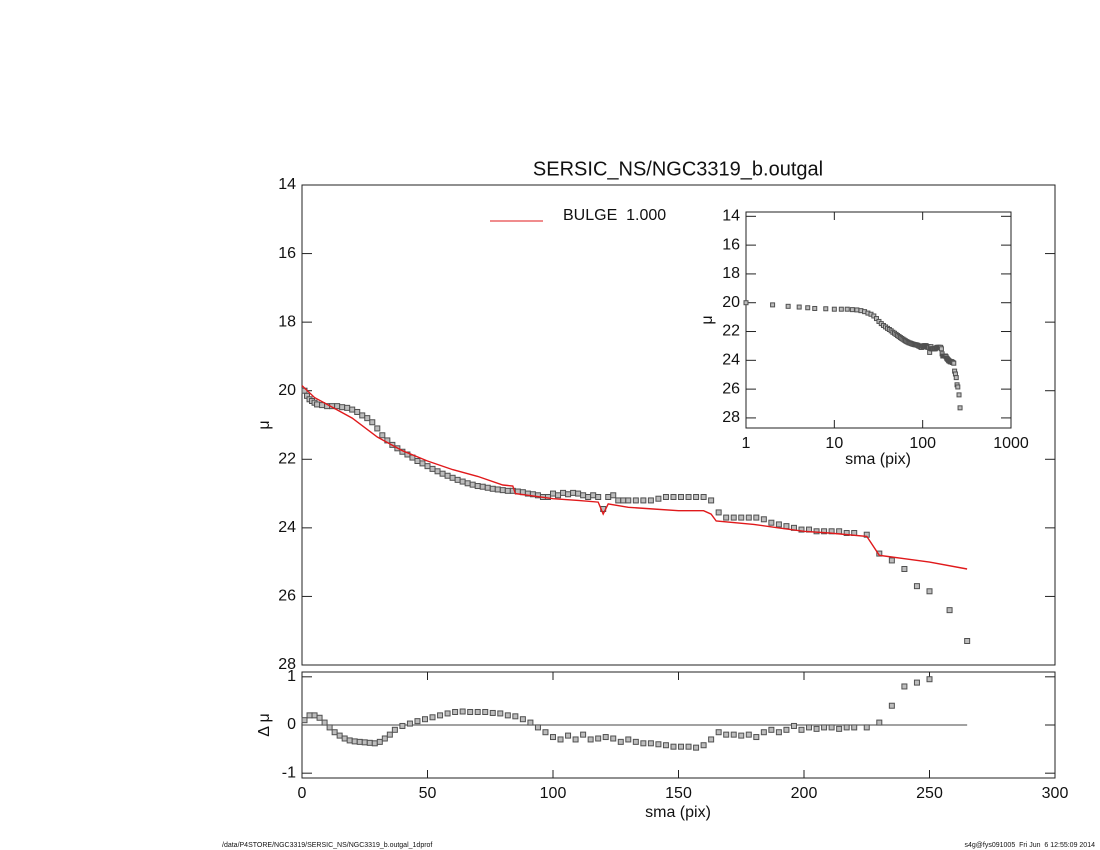 Image resolution: width=1100 pixels, height=850 pixels. Describe the element at coordinates (428, 793) in the screenshot. I see `x-tick-label: 50` at that location.